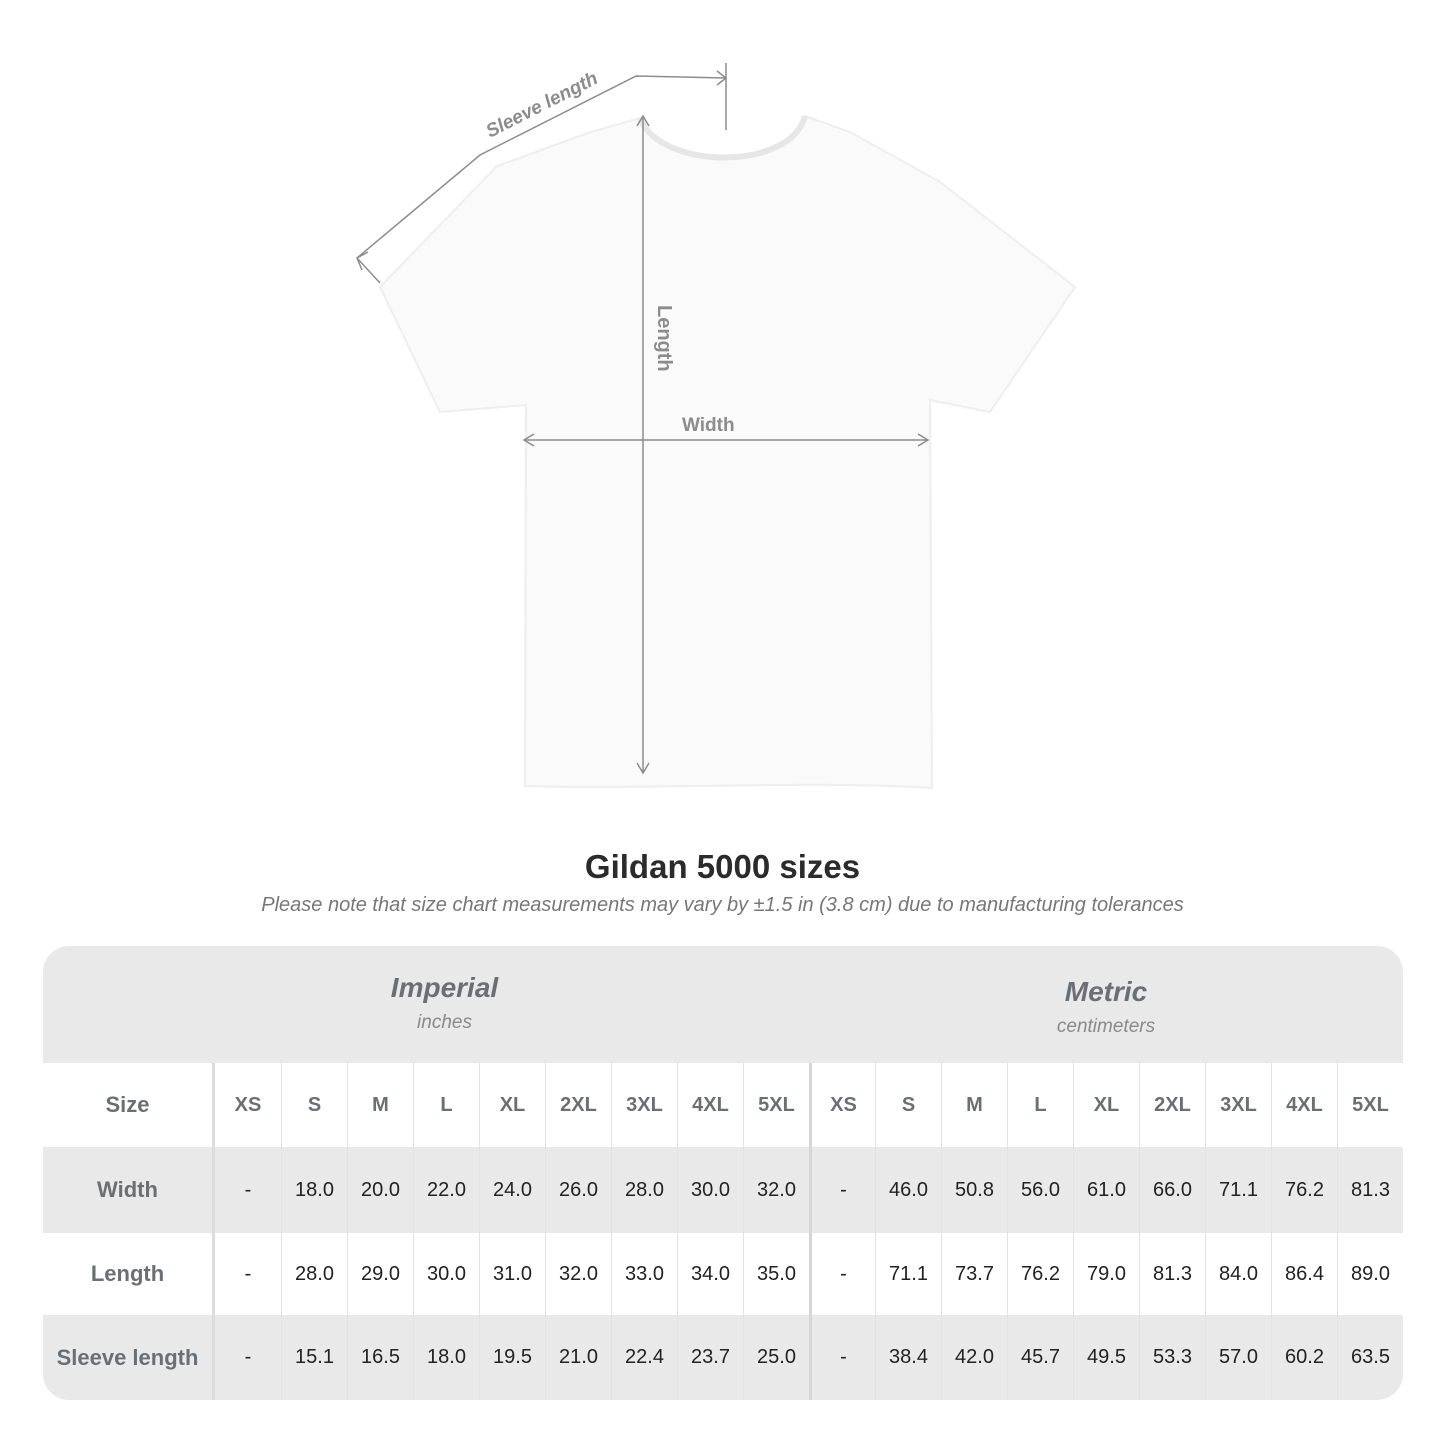 The height and width of the screenshot is (1445, 1445). What do you see at coordinates (1370, 1274) in the screenshot?
I see `table-cell: 89.0` at bounding box center [1370, 1274].